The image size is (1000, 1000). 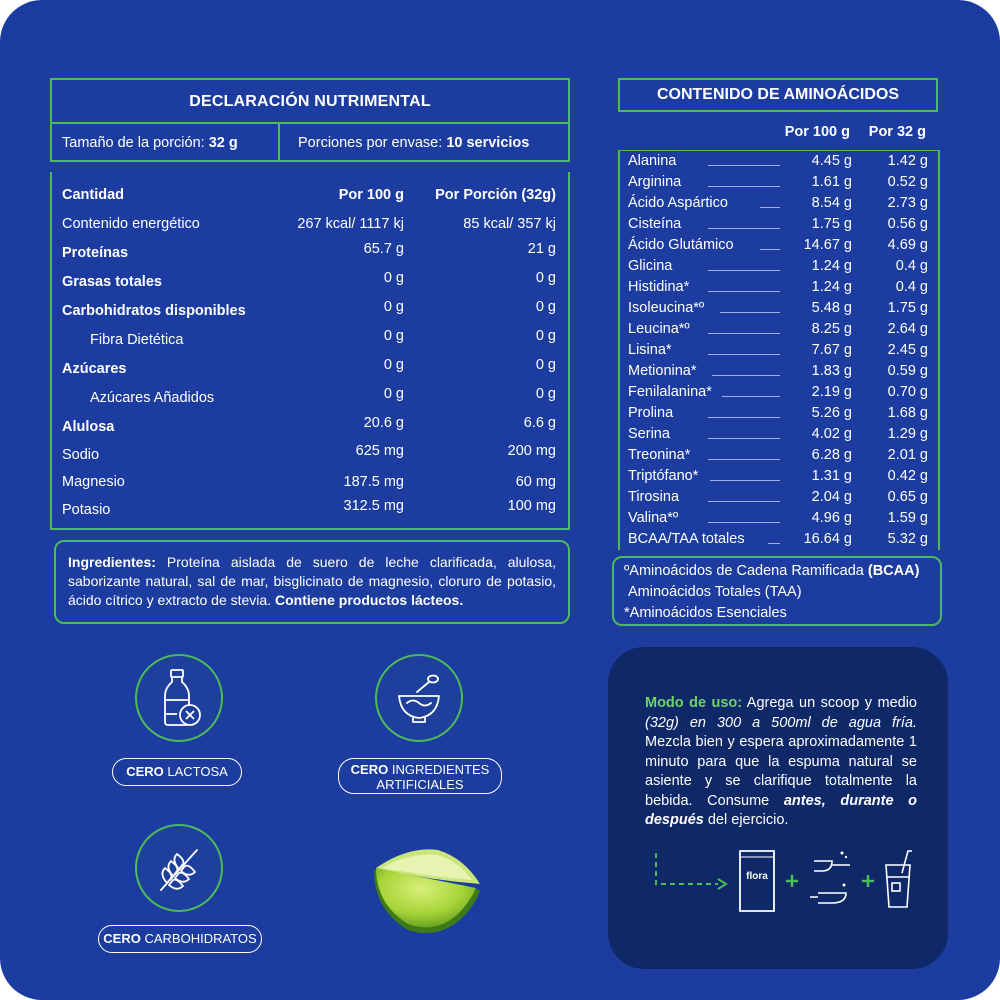 I want to click on amino-value-100g: 14.67 g, so click(x=827, y=245).